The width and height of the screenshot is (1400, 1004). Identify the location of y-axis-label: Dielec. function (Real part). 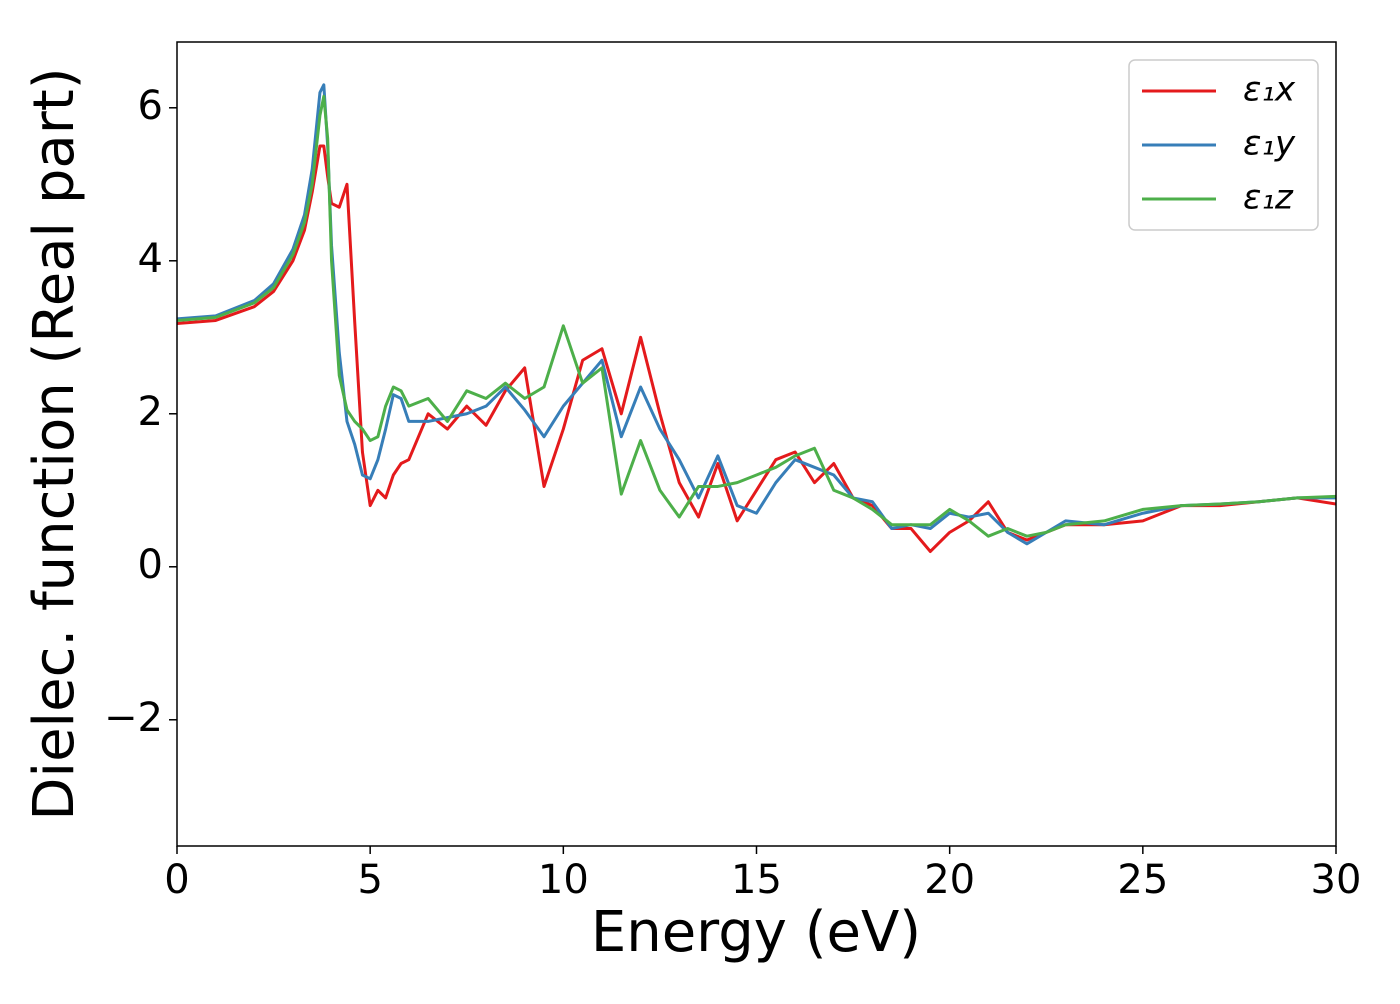
(54, 443).